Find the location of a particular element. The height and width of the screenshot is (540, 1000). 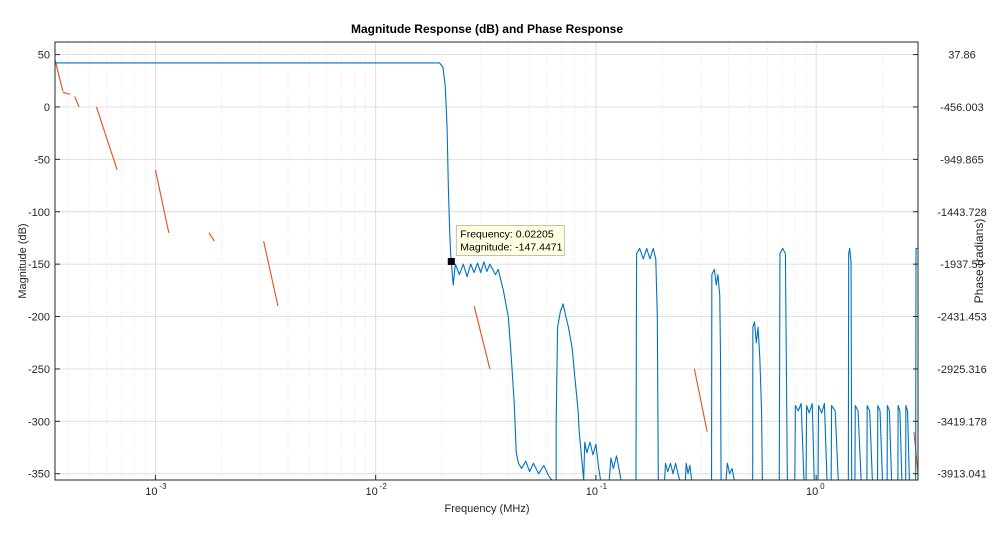

datatip: Frequency: 0.02205 Magnitude: -147.4471 is located at coordinates (506, 245).